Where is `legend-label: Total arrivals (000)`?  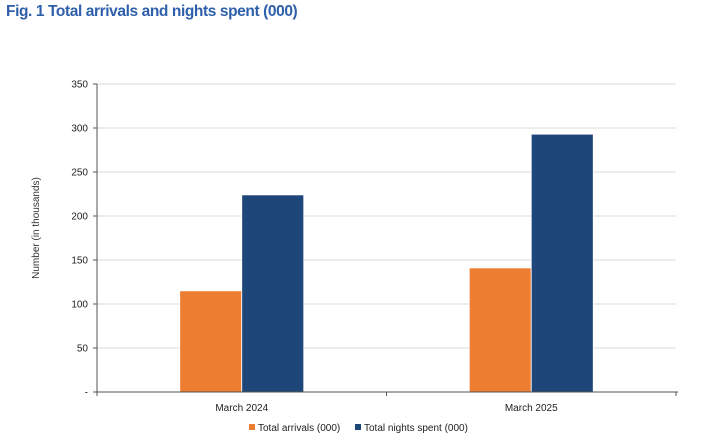
legend-label: Total arrivals (000) is located at coordinates (299, 428).